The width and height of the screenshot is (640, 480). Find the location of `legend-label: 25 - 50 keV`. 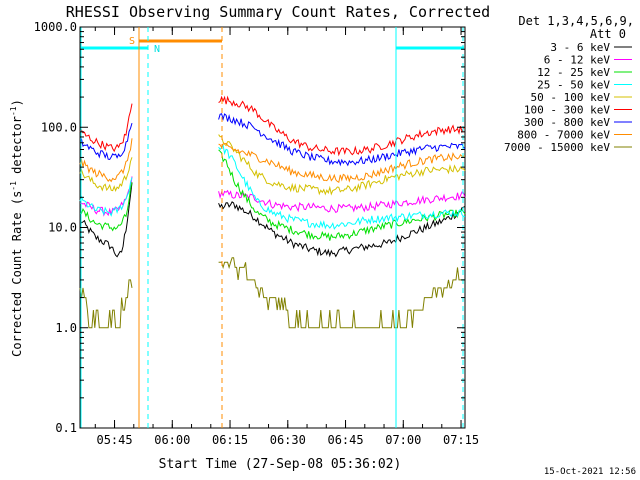

legend-label: 25 - 50 keV is located at coordinates (573, 85).